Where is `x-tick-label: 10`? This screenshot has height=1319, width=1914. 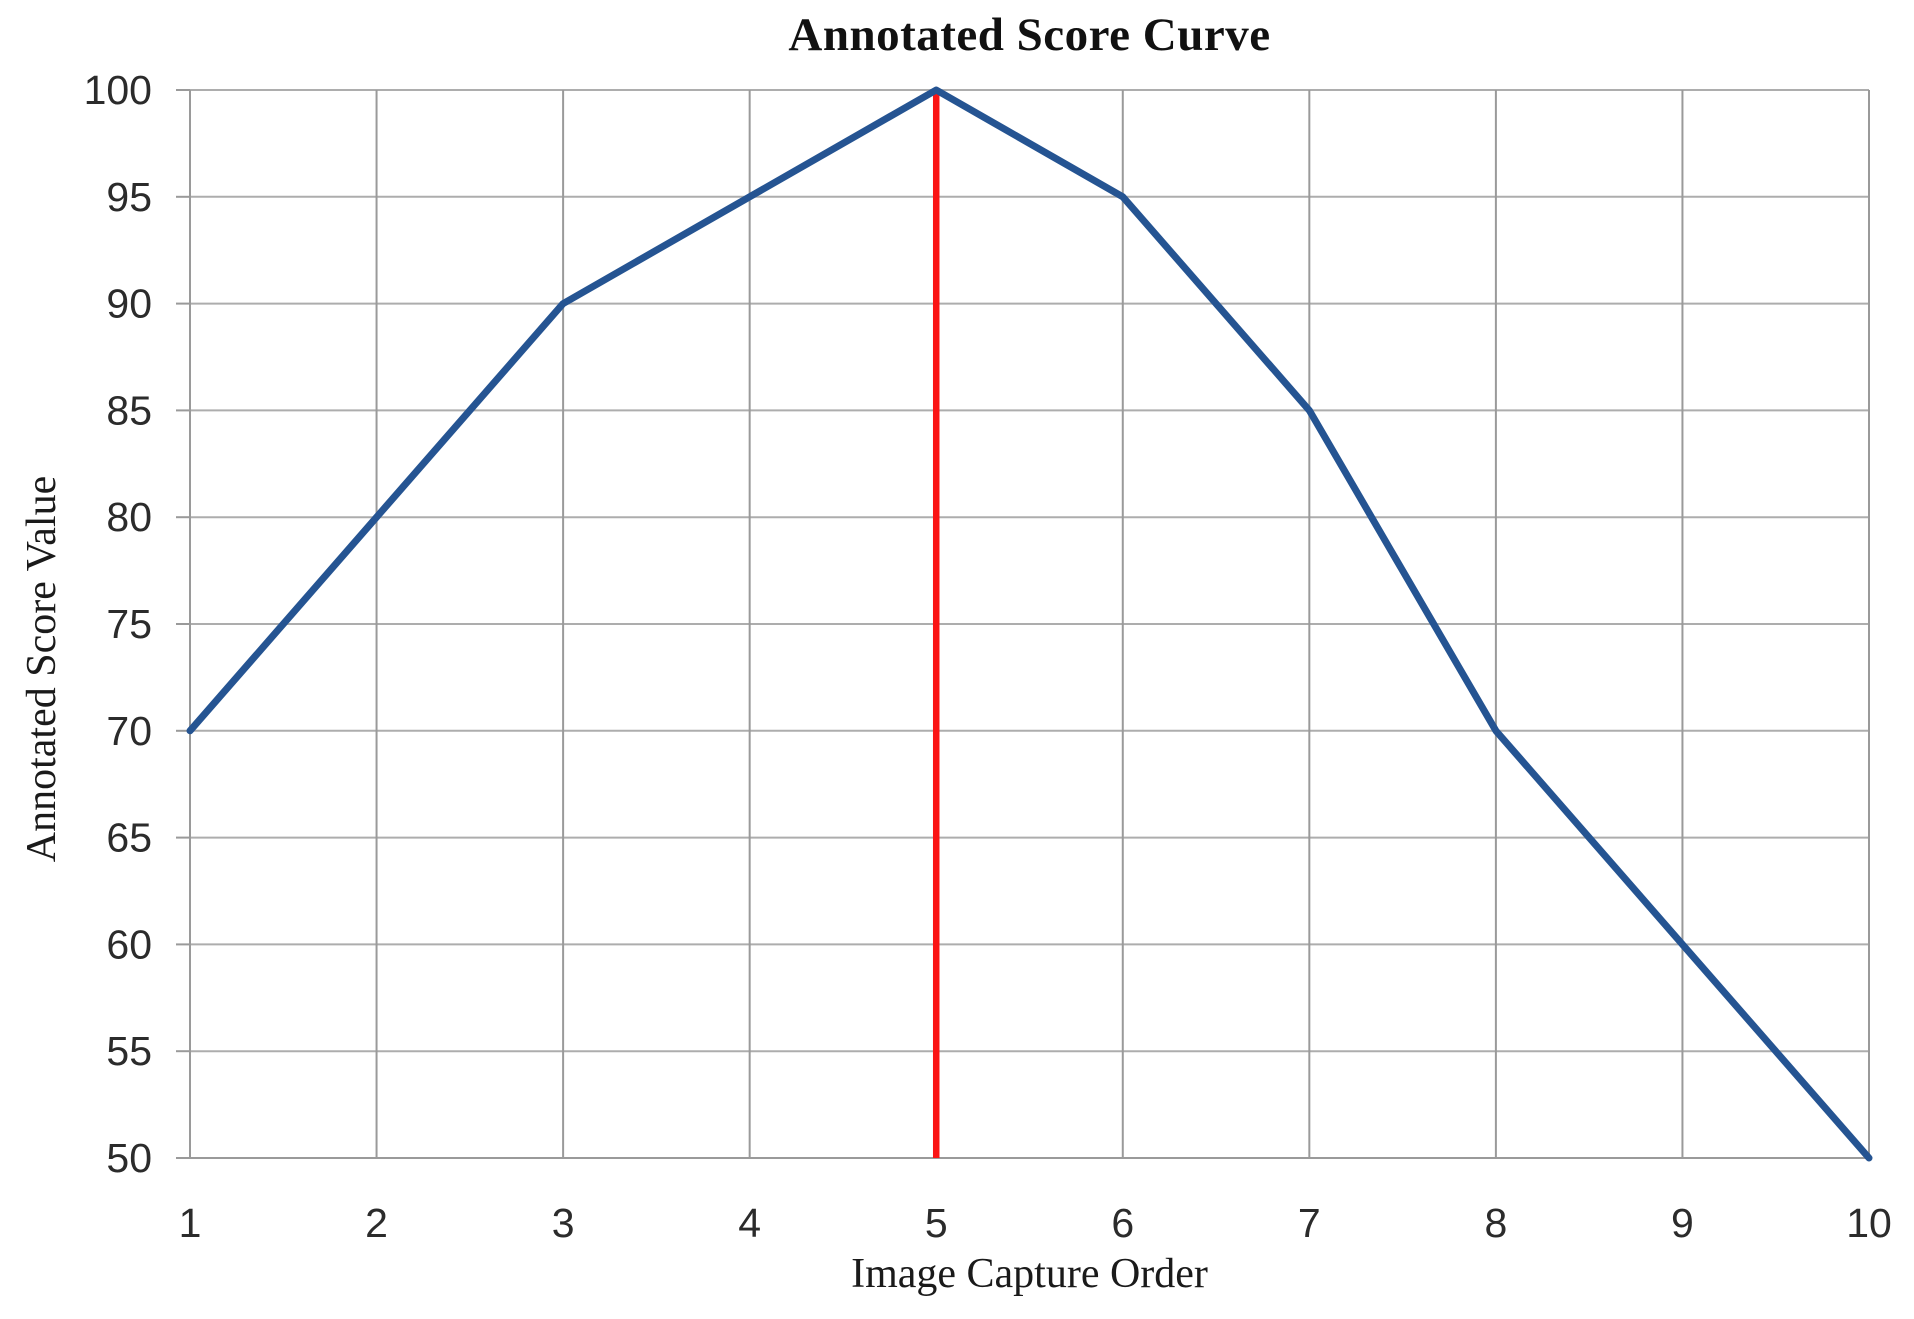 x-tick-label: 10 is located at coordinates (1869, 1223).